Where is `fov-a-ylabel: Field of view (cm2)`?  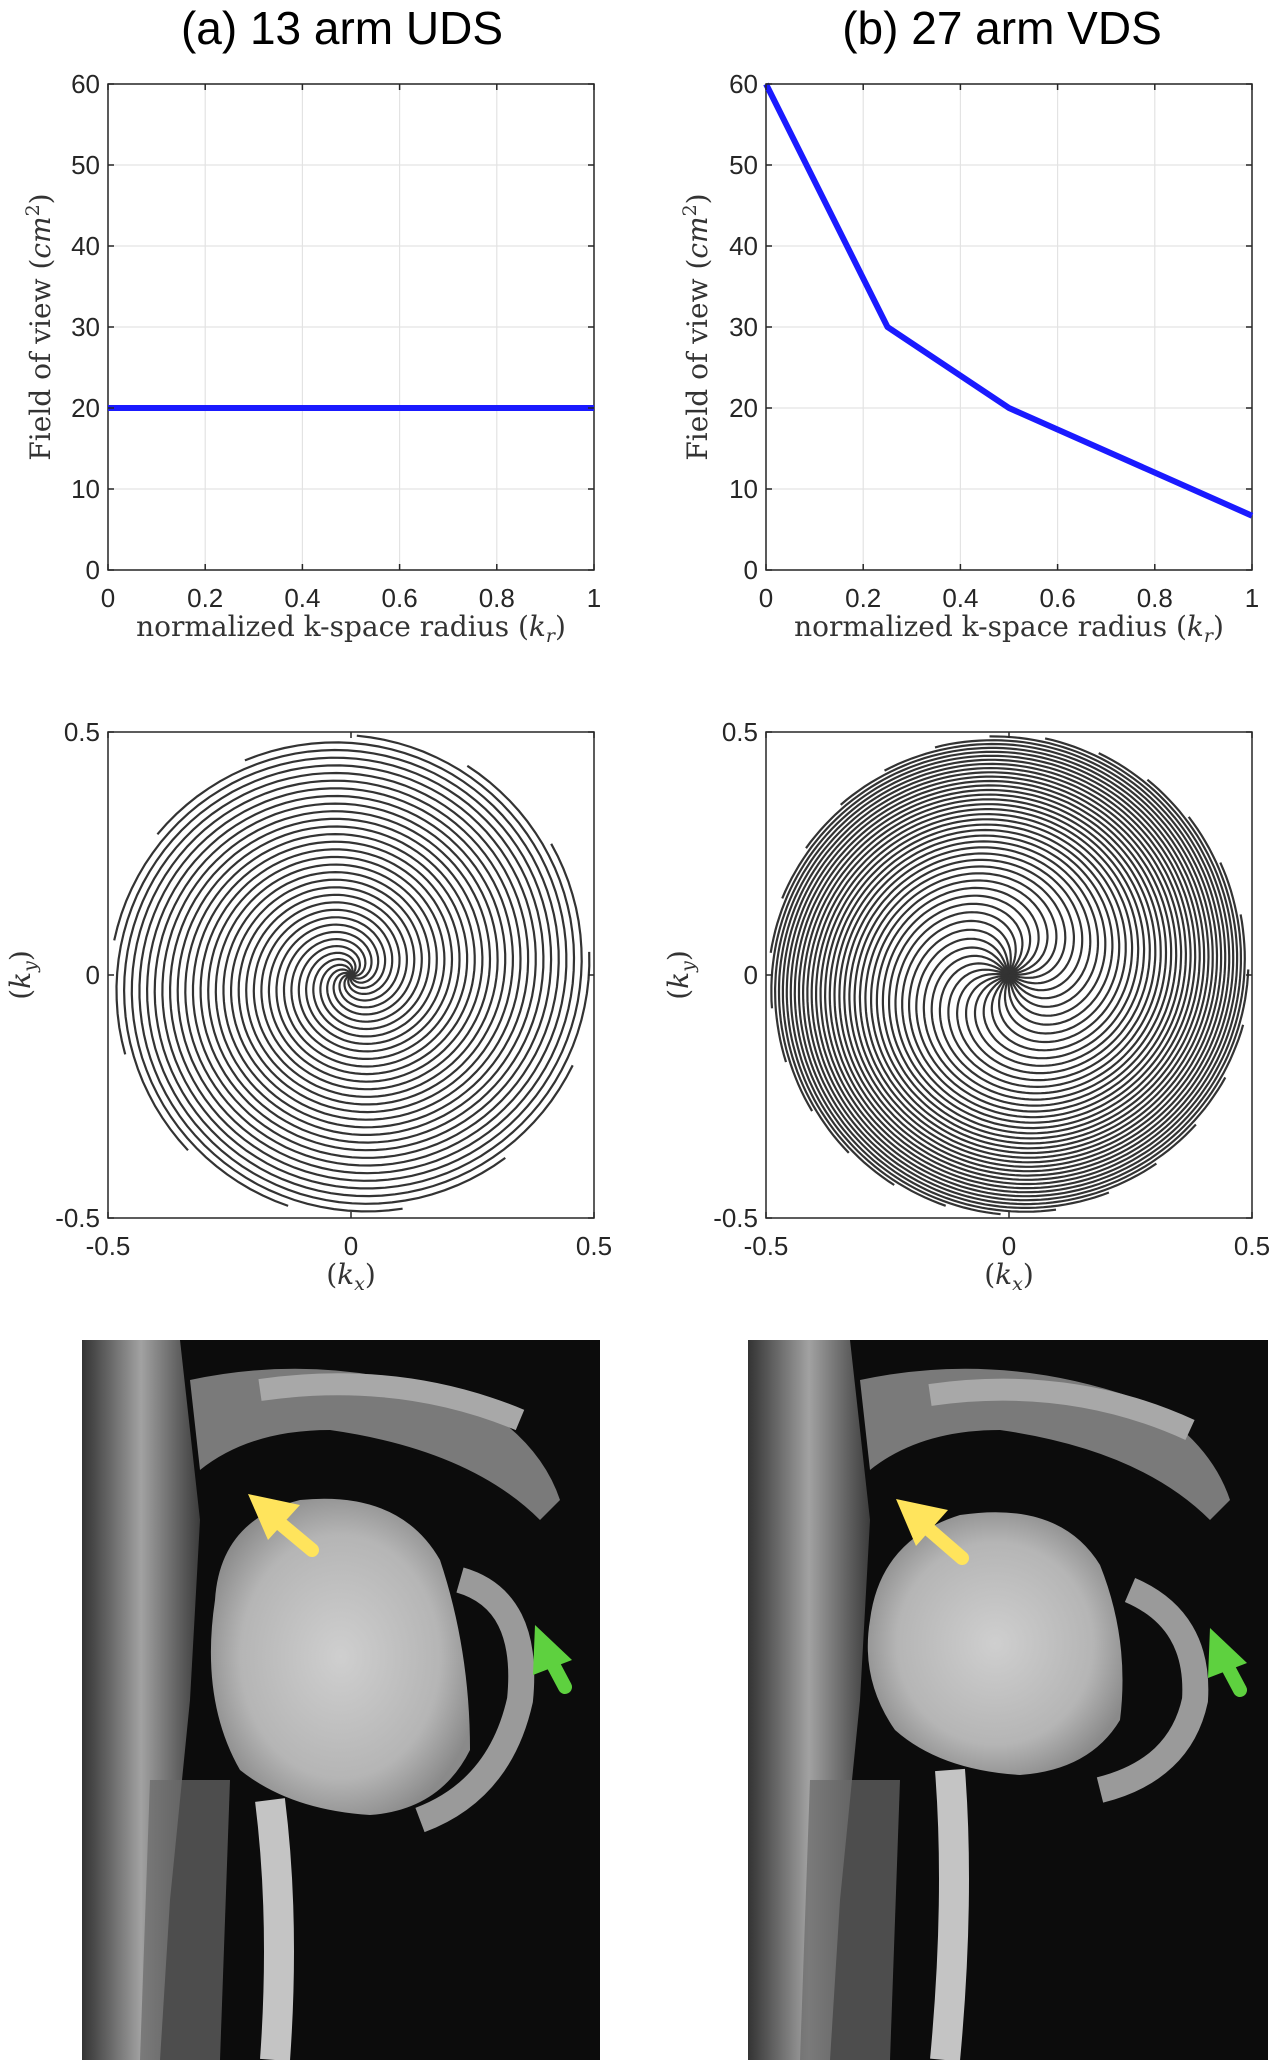 fov-a-ylabel: Field of view (cm2) is located at coordinates (39, 326).